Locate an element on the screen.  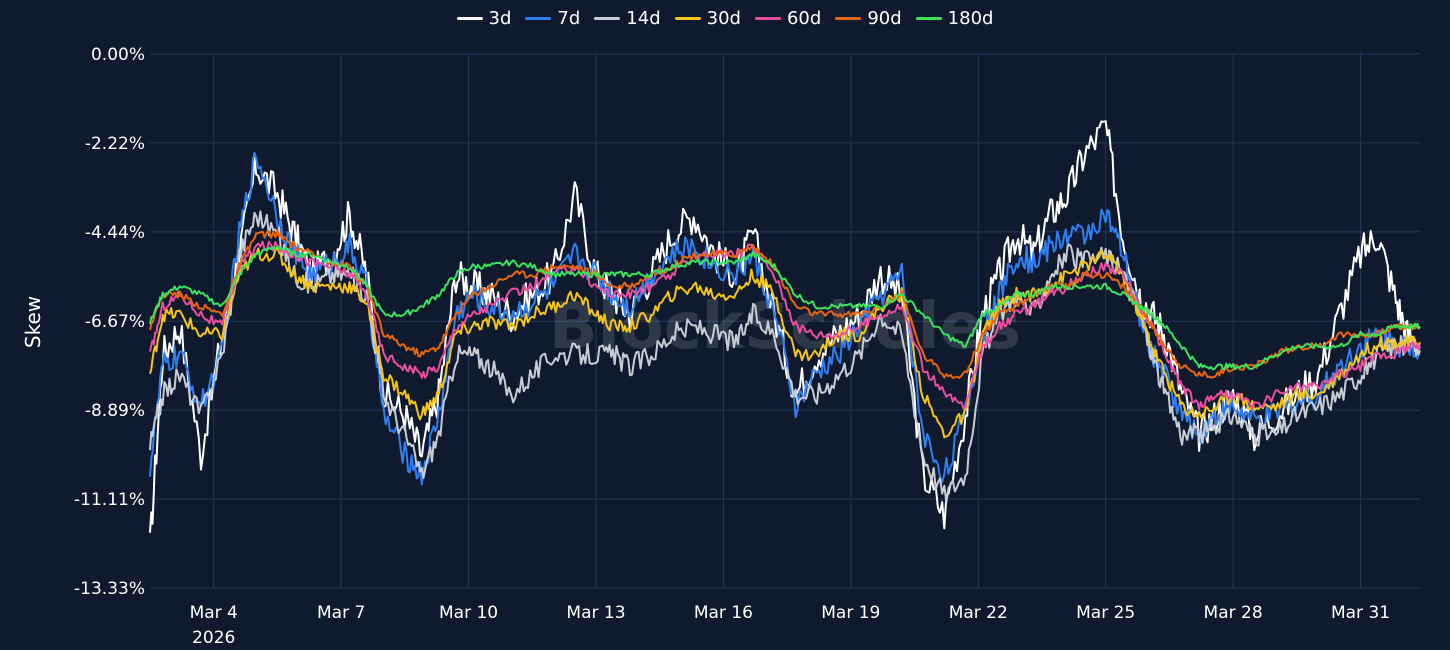
legend-label: 180d is located at coordinates (970, 18).